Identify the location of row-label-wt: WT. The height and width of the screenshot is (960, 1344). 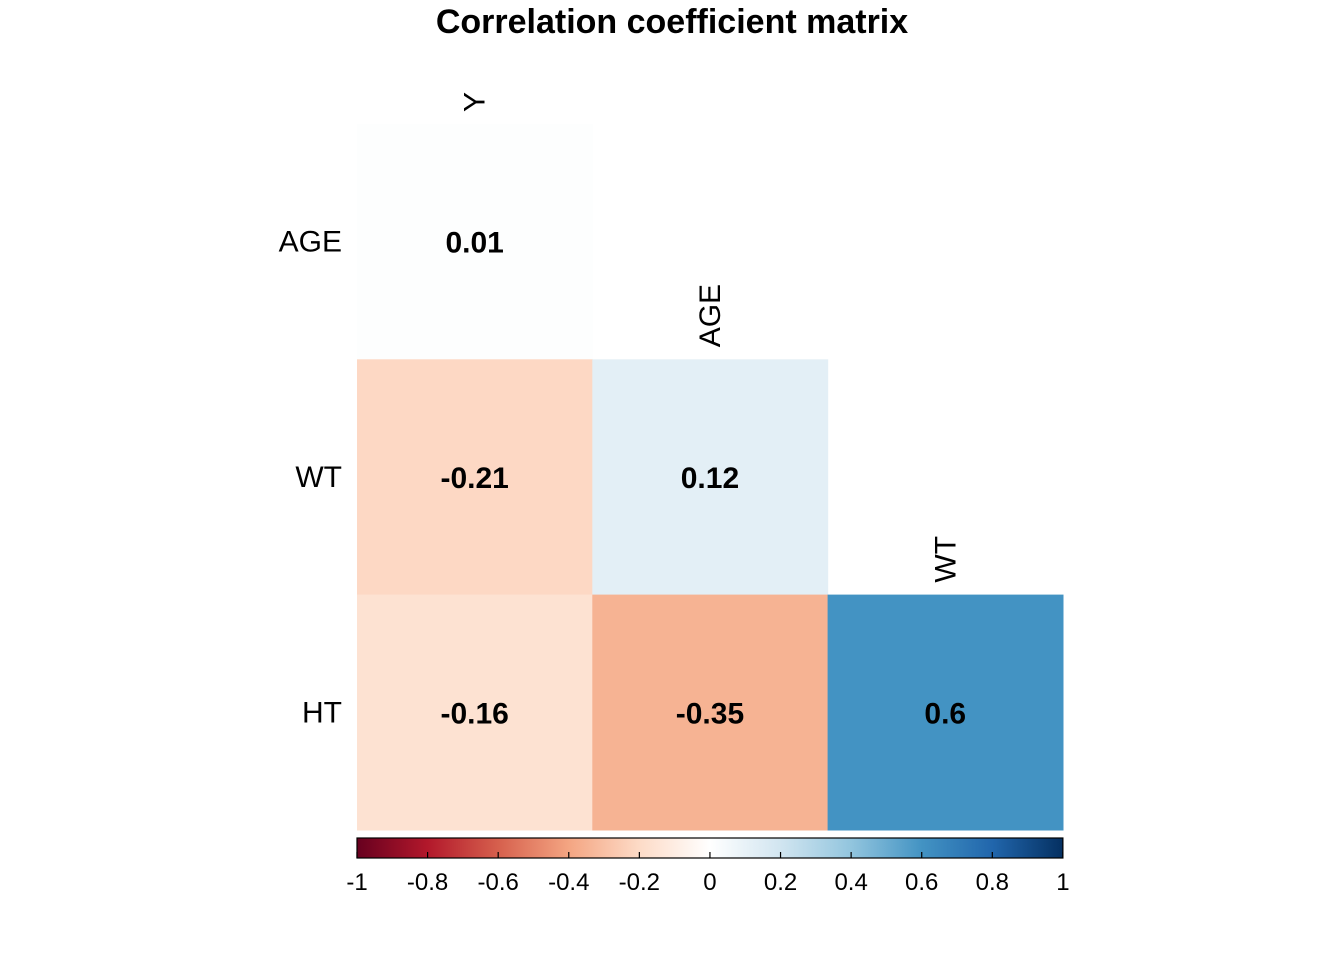
(318, 477).